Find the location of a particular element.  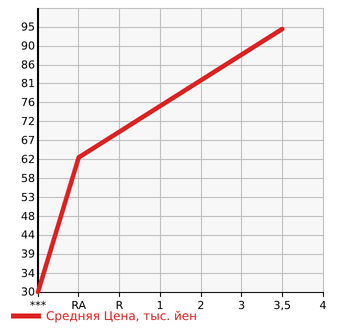

x-tick-label: 3 is located at coordinates (242, 305).